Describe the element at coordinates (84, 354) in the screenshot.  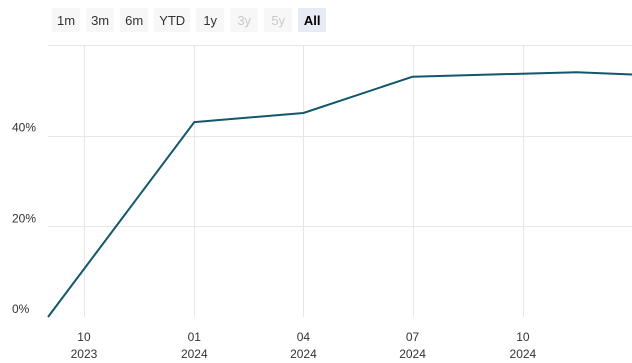
I see `x-tick-year: 2023` at that location.